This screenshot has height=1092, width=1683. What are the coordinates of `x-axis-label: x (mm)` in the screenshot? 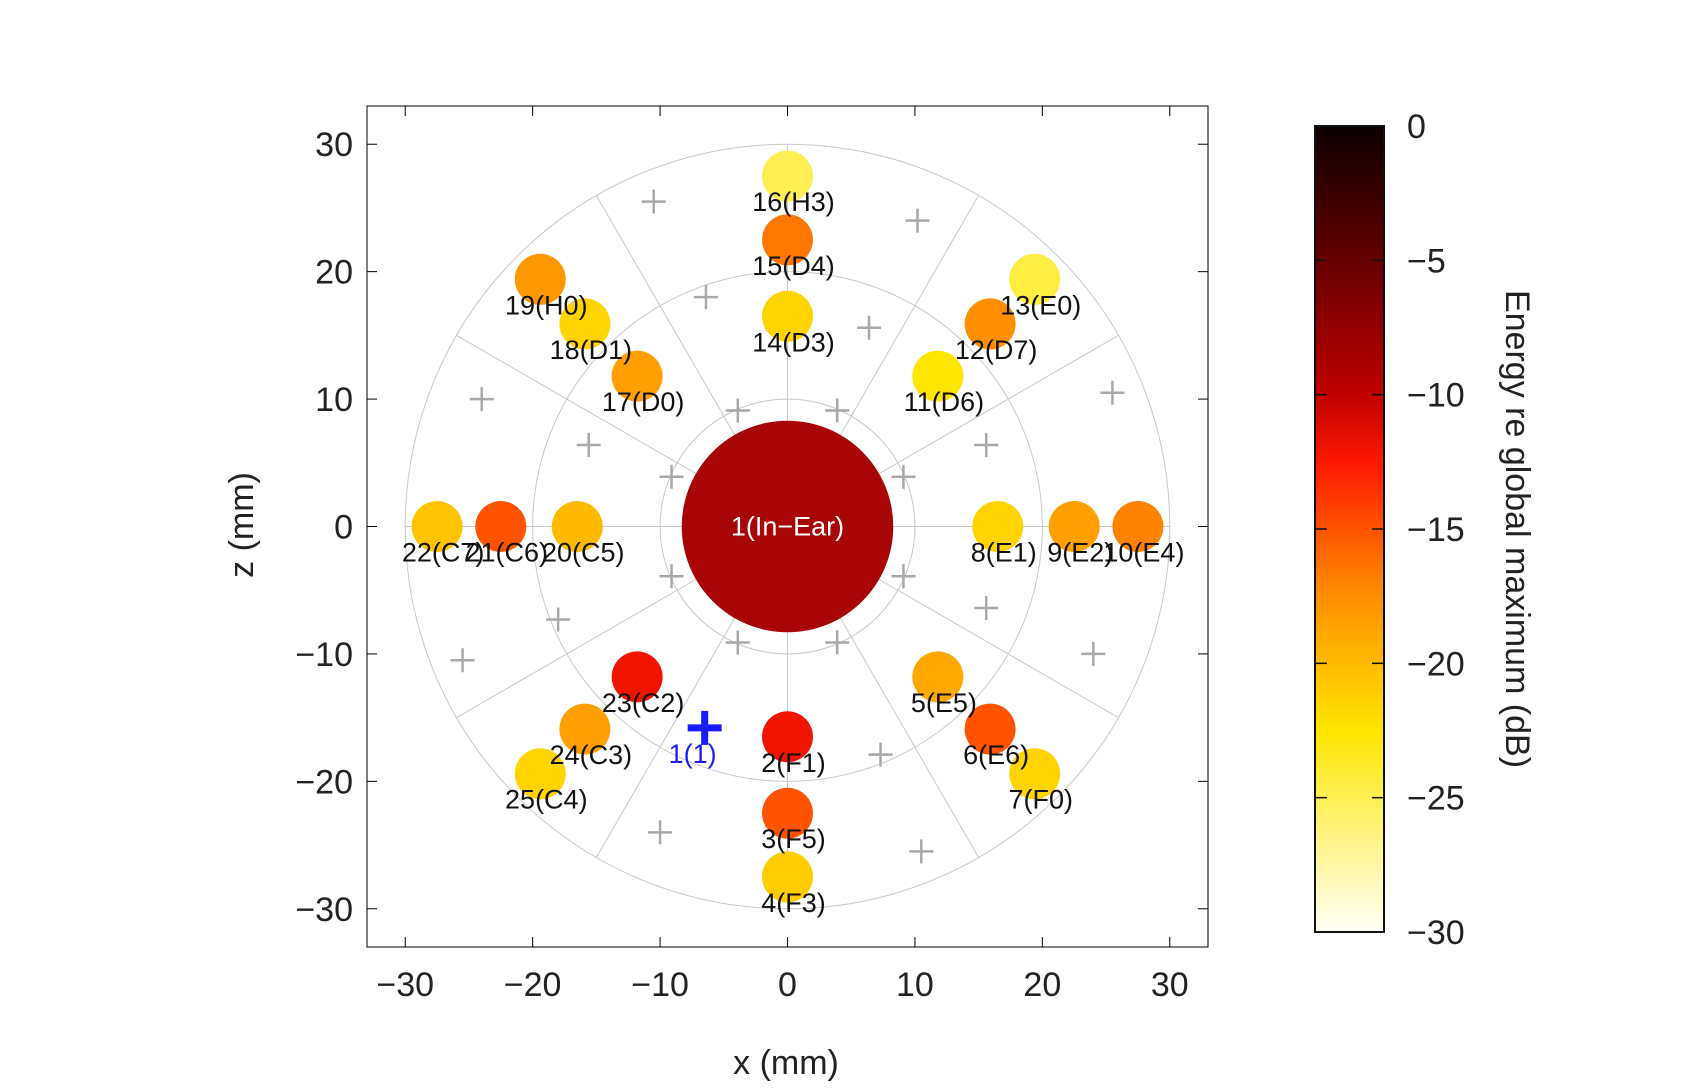 It's located at (786, 1063).